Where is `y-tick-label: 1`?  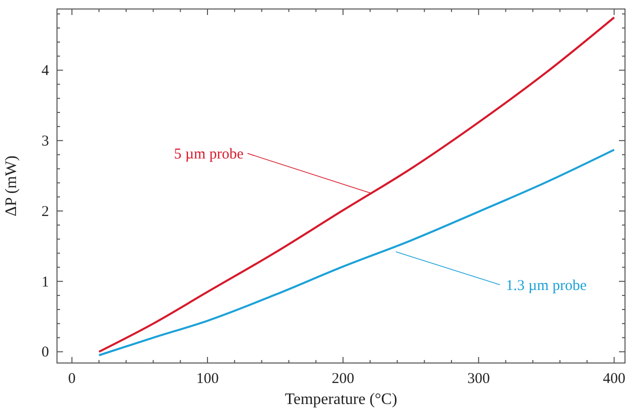 y-tick-label: 1 is located at coordinates (45, 282).